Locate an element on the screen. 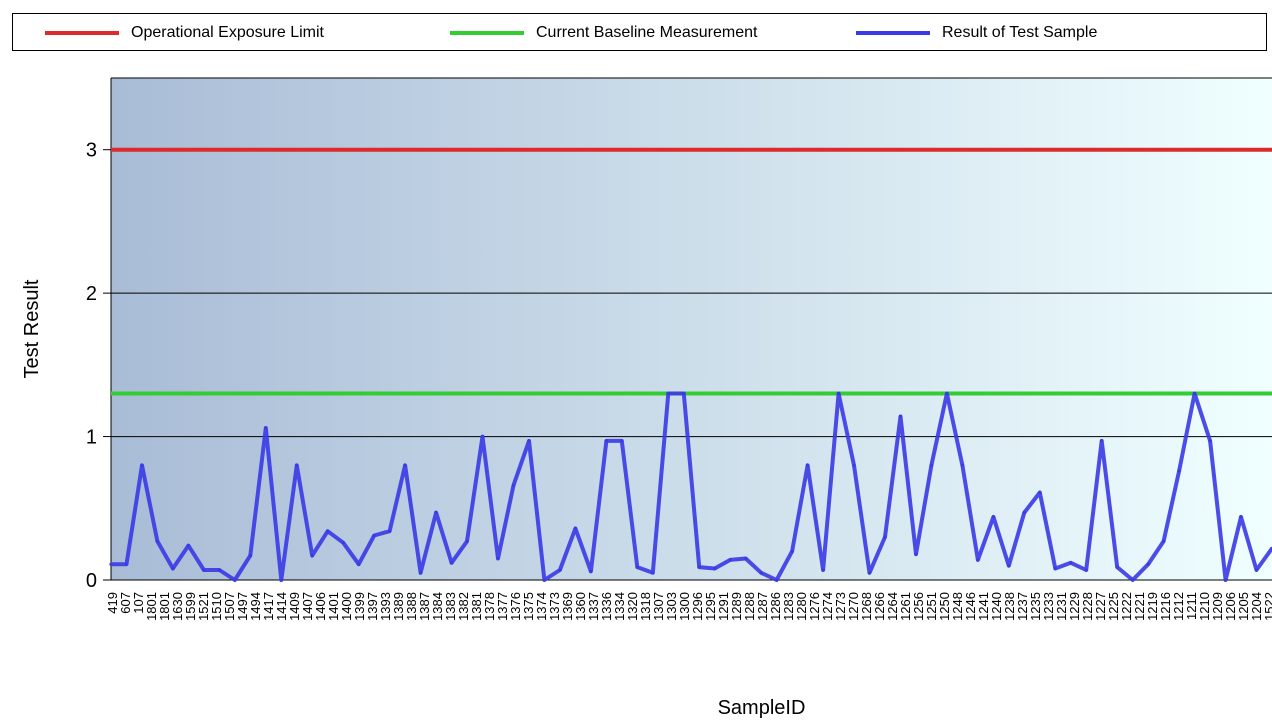 This screenshot has width=1272, height=721. x-tick-label: 1521 is located at coordinates (203, 606).